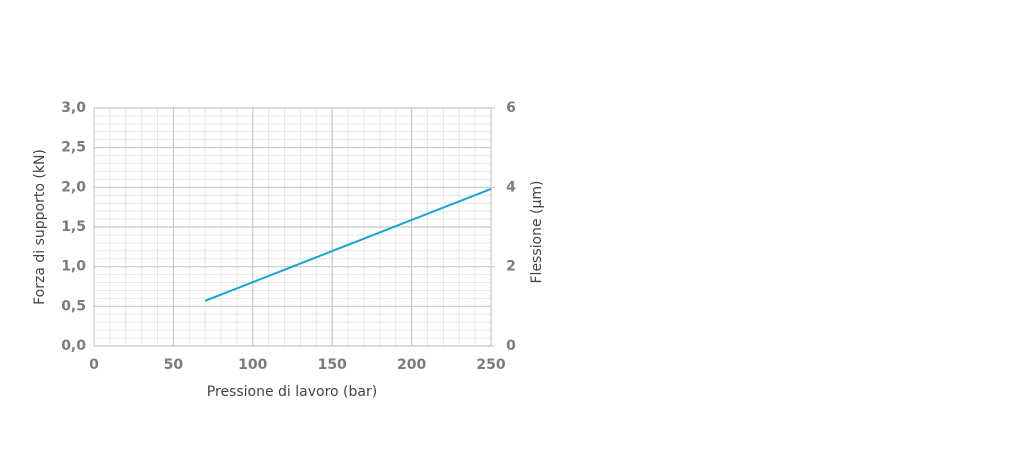 The height and width of the screenshot is (457, 1024). I want to click on y2-tick-label: 0, so click(511, 346).